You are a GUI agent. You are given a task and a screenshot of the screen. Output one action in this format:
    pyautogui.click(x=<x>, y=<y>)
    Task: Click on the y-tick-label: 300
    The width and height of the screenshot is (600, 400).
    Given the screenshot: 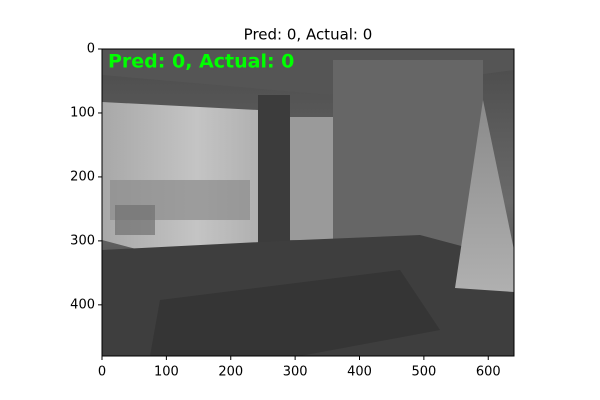 What is the action you would take?
    pyautogui.click(x=82, y=240)
    